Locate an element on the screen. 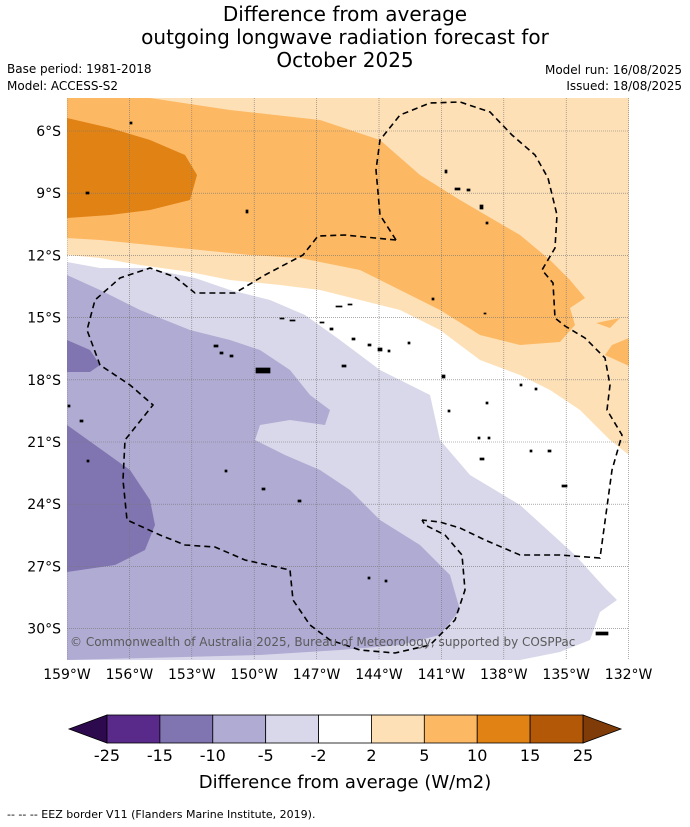  colorbar-tick-label: 5 is located at coordinates (424, 755).